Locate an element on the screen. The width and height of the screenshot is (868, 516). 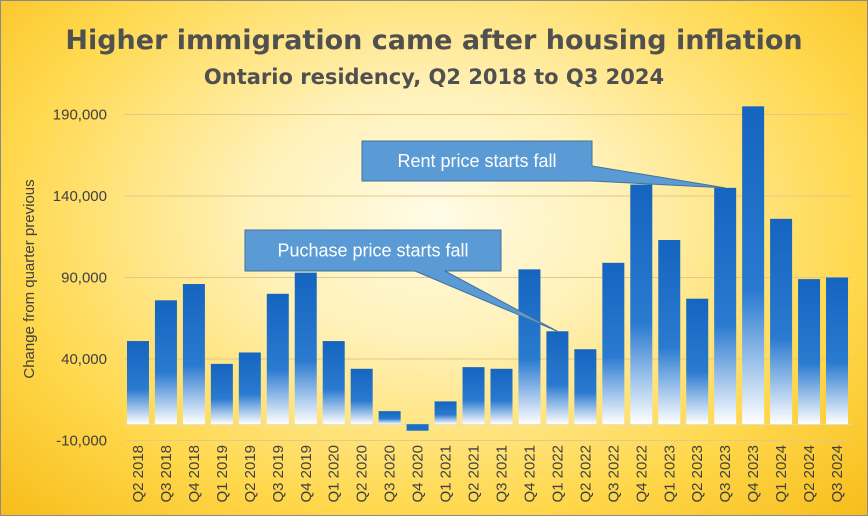
x-tick-label: Q2 2021 is located at coordinates (474, 474).